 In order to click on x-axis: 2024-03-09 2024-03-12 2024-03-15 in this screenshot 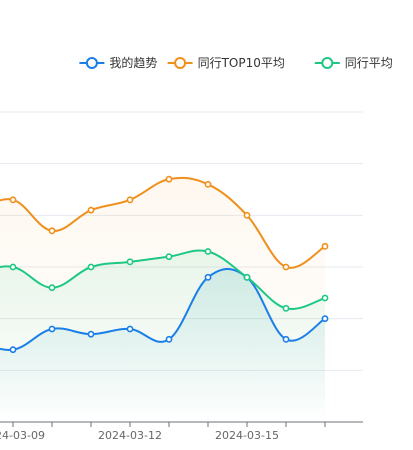, I will do `click(181, 432)`.